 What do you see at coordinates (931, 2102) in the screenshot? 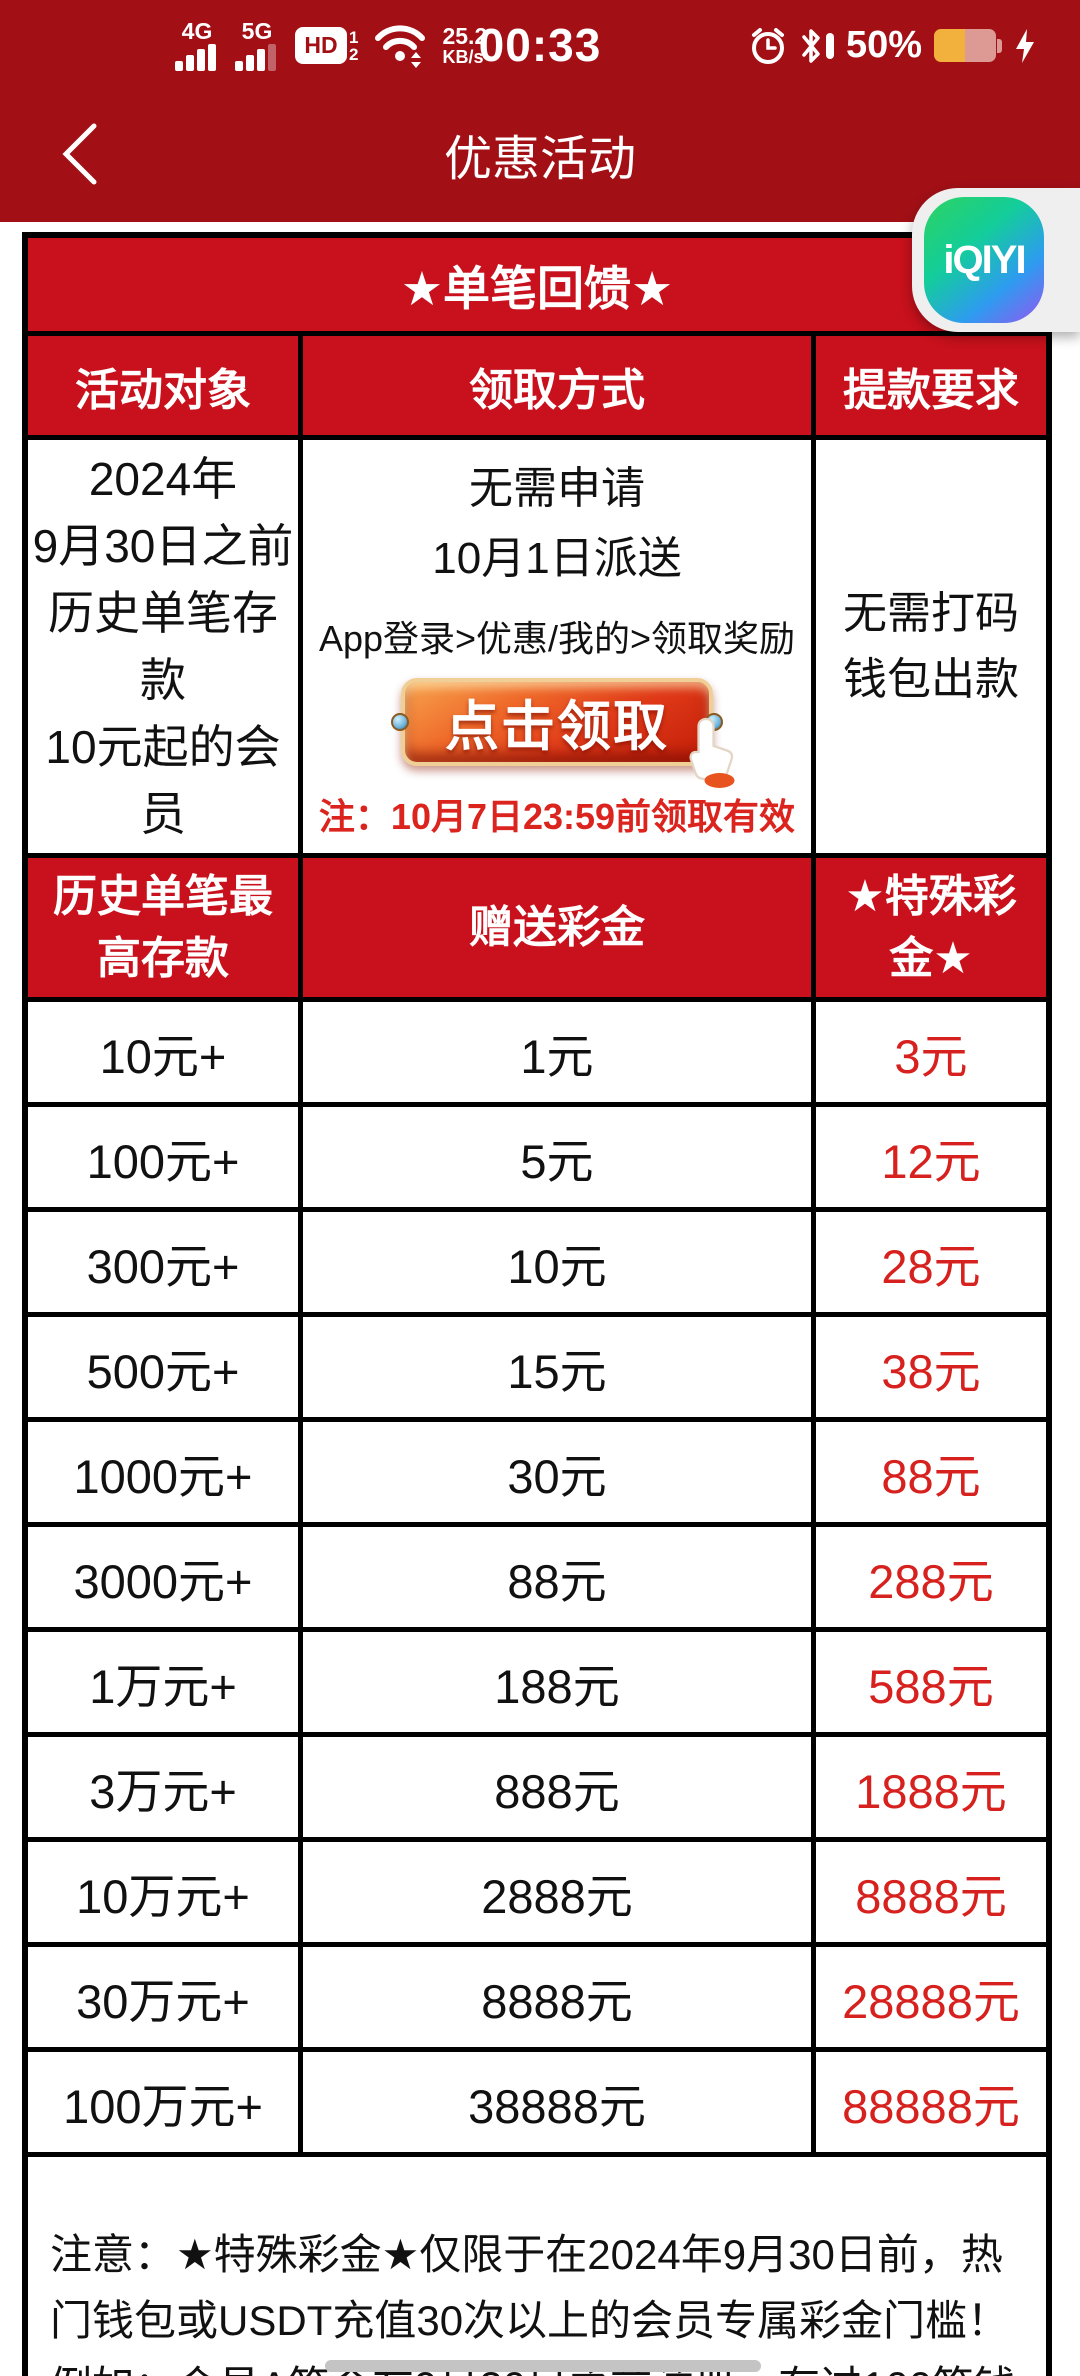
I see `tier-special-cell: 88888元` at bounding box center [931, 2102].